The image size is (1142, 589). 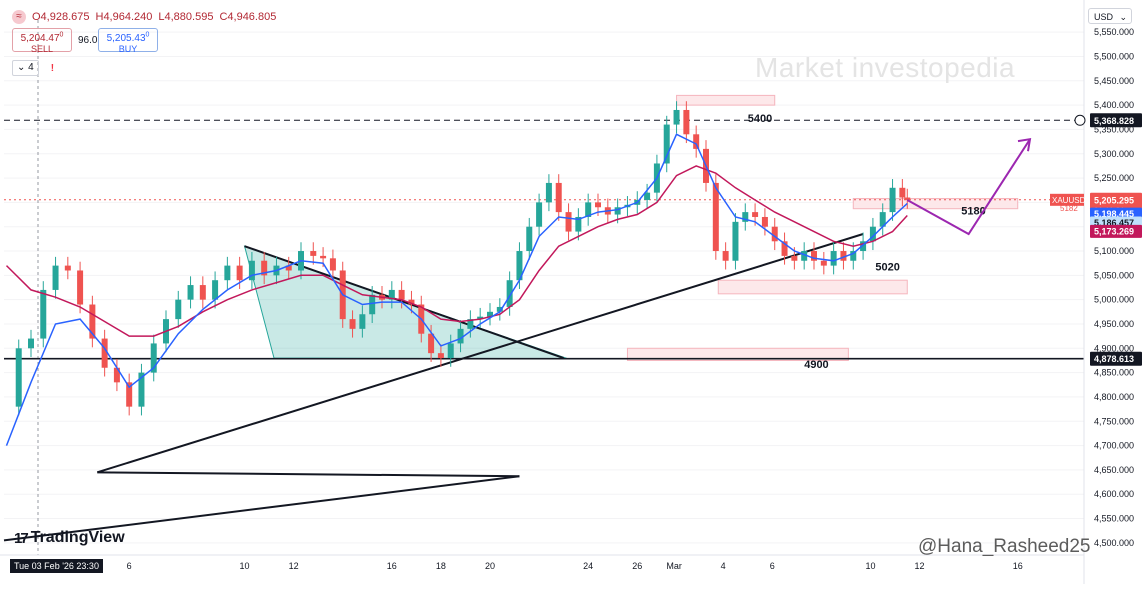 I want to click on ohlc-close: C4,946.805, so click(x=248, y=17).